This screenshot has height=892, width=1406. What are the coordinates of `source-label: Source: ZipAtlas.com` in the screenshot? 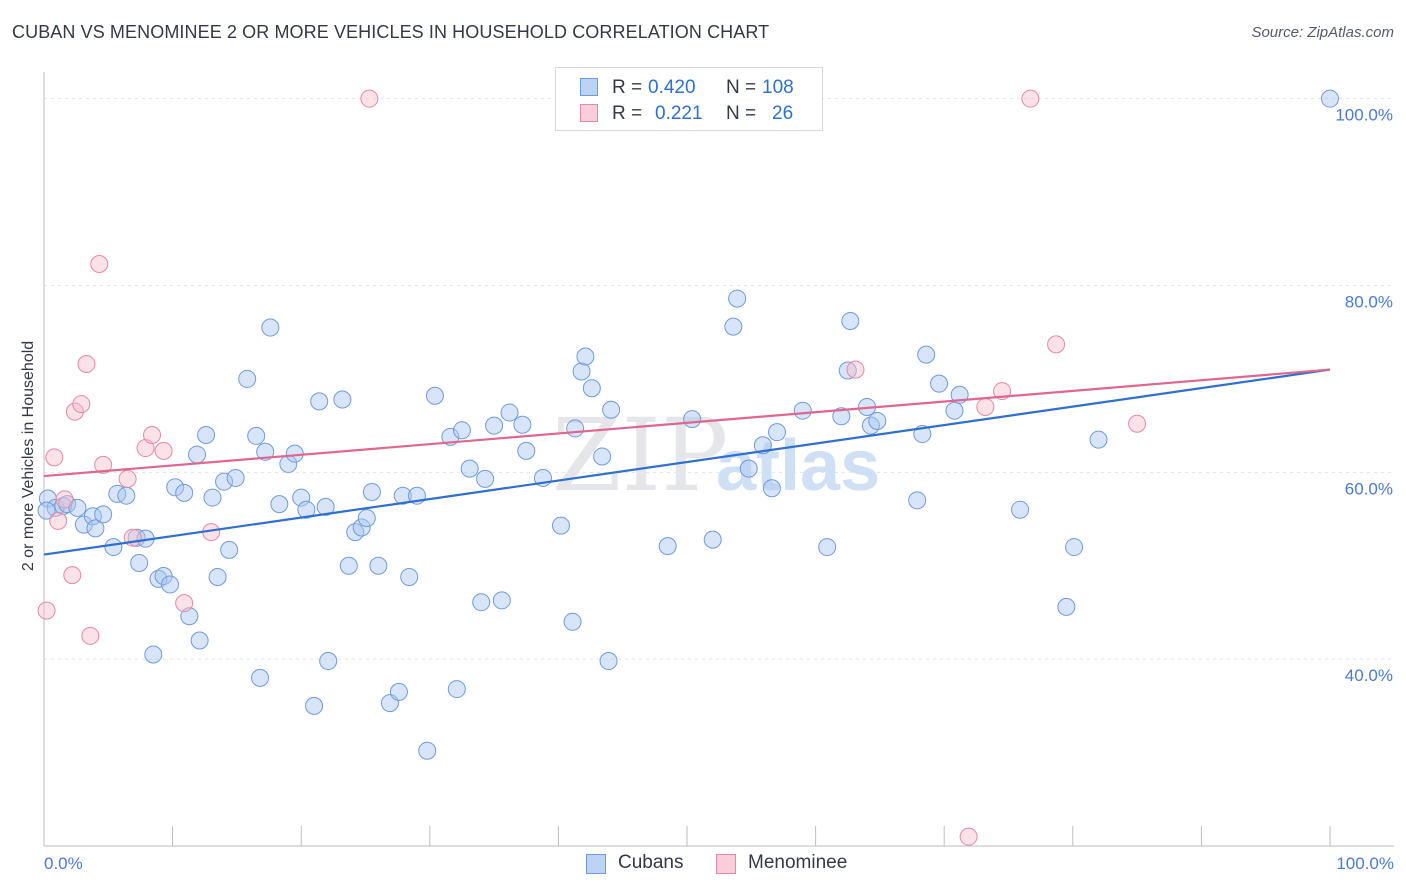 It's located at (1322, 32).